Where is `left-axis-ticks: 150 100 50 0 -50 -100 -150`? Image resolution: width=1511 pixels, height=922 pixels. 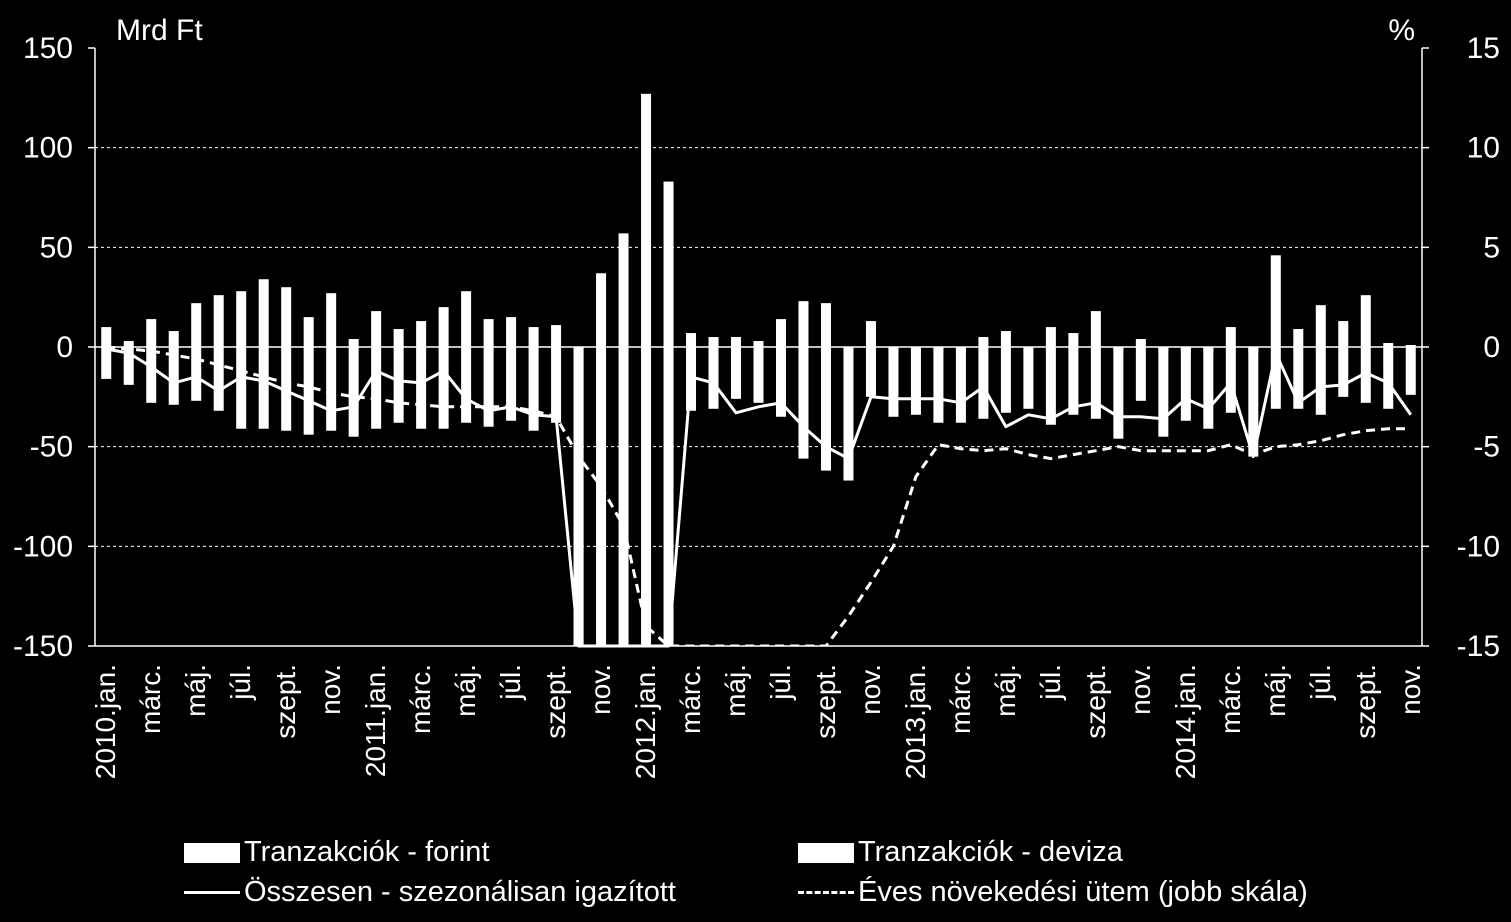
left-axis-ticks: 150 100 50 0 -50 -100 -150 is located at coordinates (43, 347).